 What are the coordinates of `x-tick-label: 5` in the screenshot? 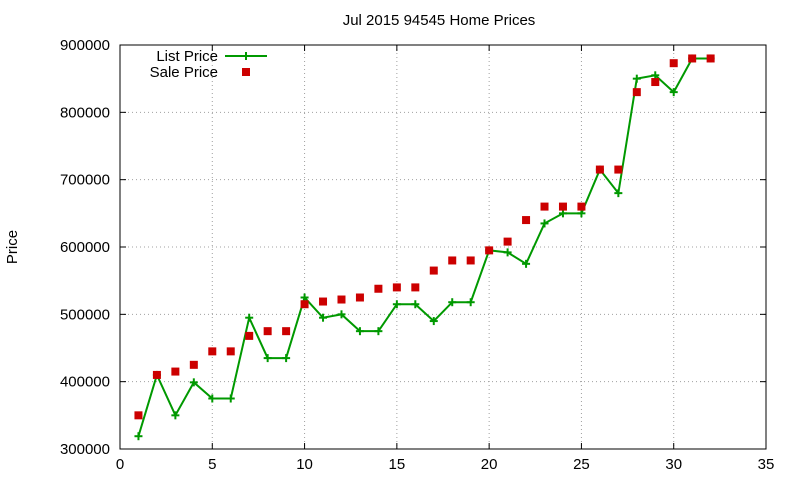 It's located at (212, 464).